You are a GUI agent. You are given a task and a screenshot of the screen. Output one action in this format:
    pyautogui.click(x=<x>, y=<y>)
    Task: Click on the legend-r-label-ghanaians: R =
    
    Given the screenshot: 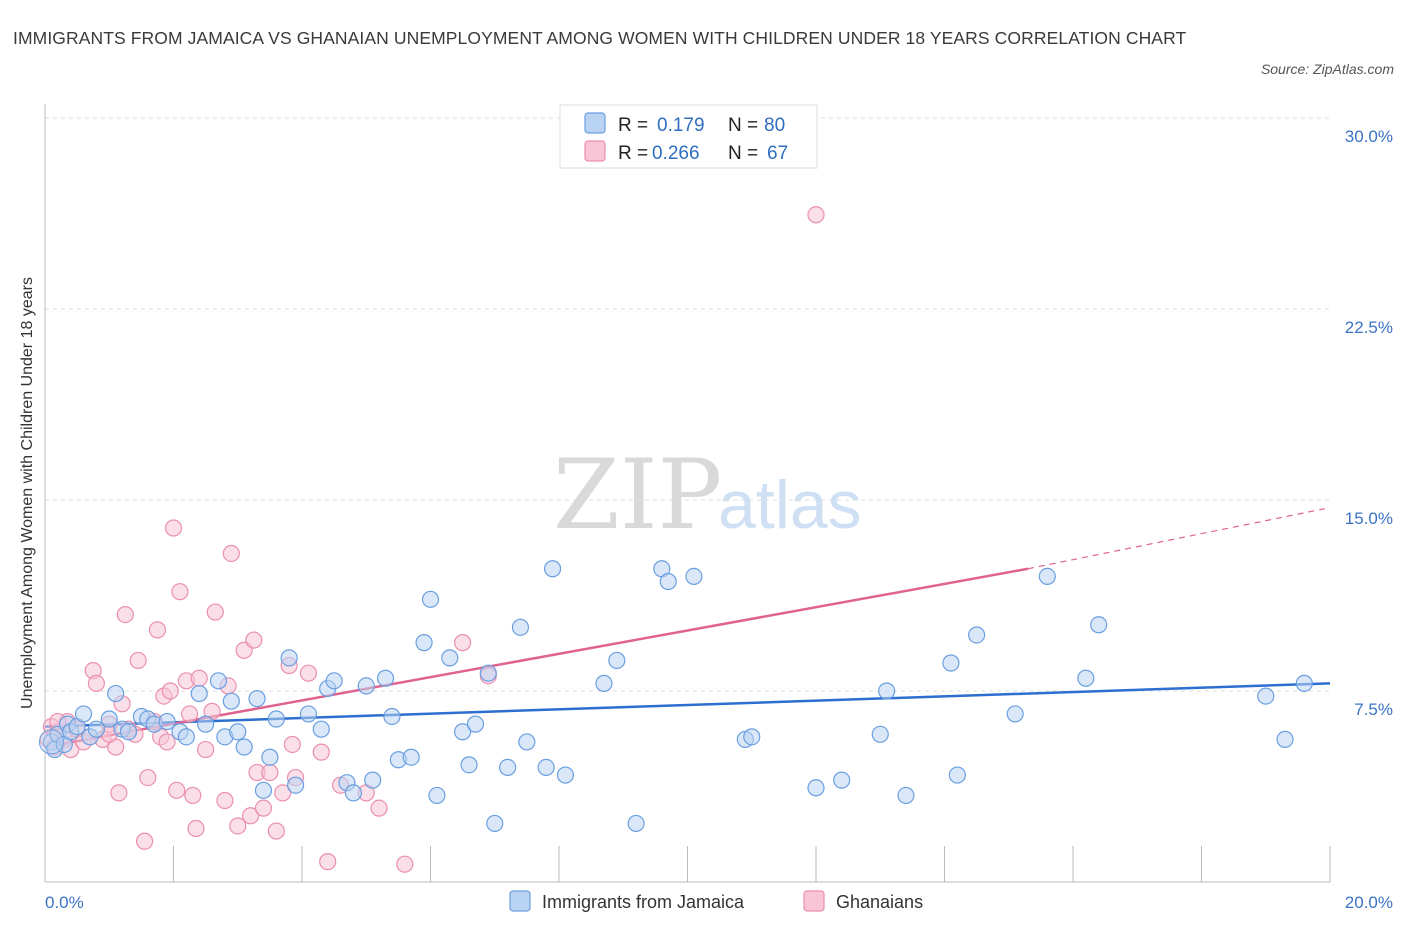 What is the action you would take?
    pyautogui.click(x=633, y=153)
    